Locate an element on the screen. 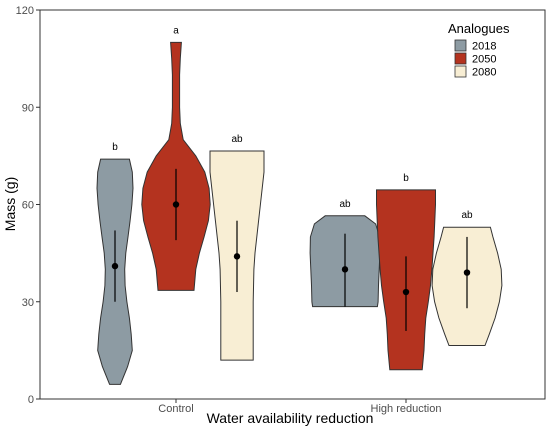  legend-label-2018: 2018 is located at coordinates (484, 47).